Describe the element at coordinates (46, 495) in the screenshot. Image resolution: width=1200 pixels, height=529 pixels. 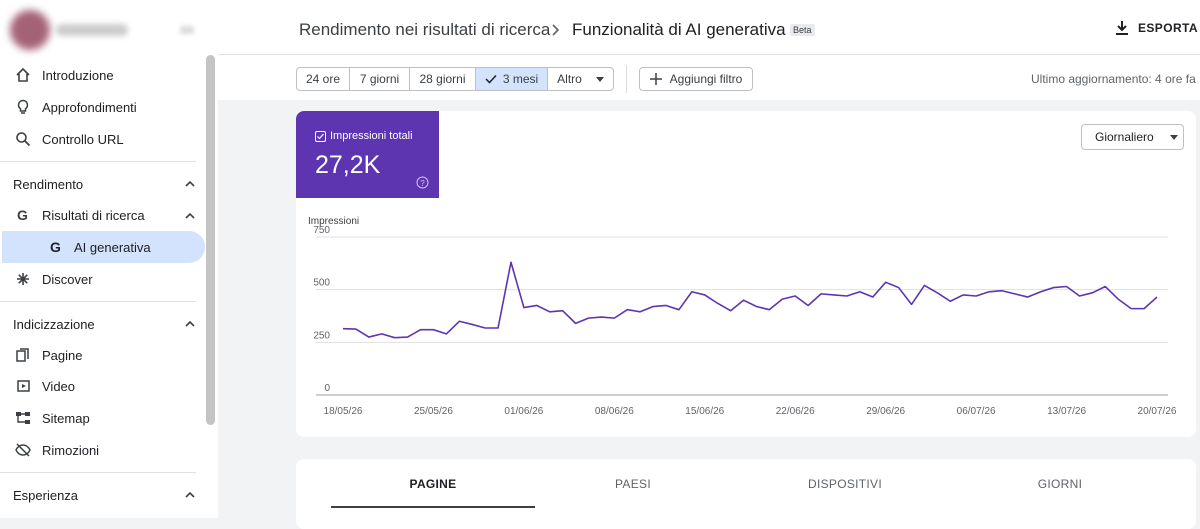
I see `section-title: Esperienza` at that location.